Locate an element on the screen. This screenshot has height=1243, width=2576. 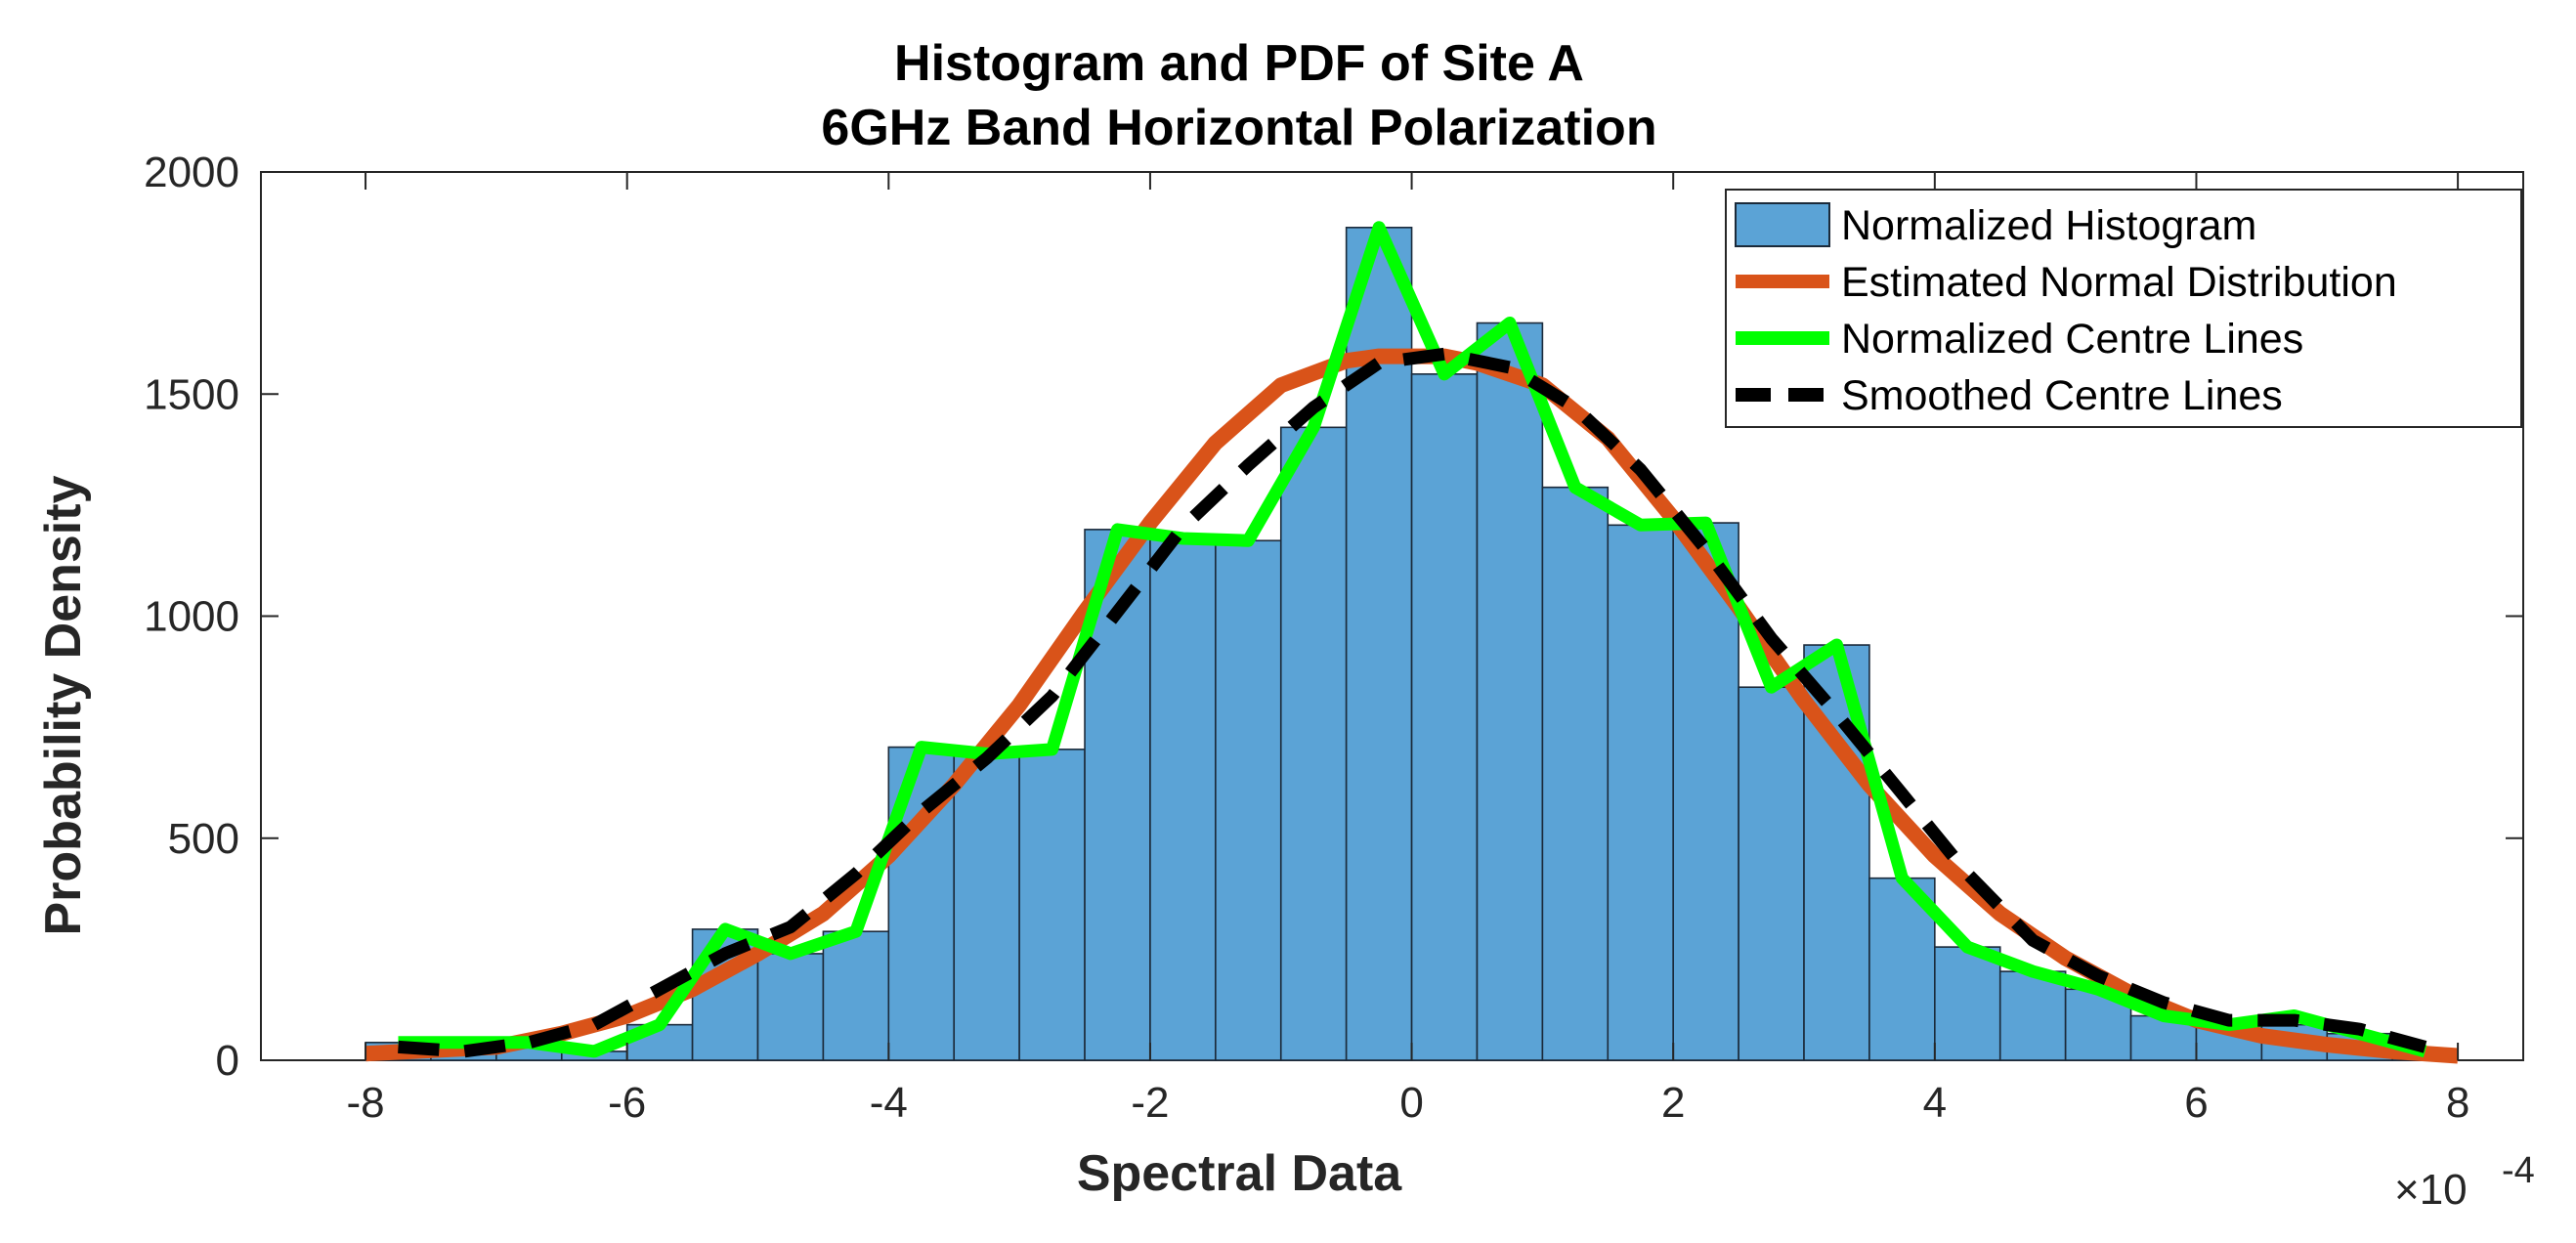
chart-title-line2: 6GHz Band Horizontal Polarization is located at coordinates (1238, 128).